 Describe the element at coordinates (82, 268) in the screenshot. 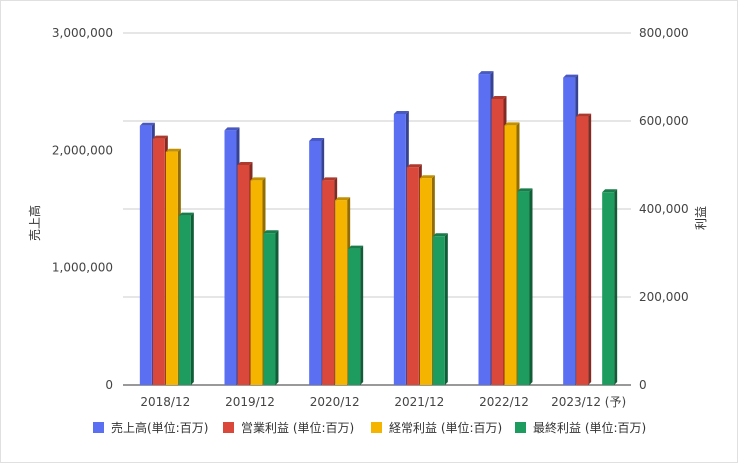

I see `left-tick-label: 1,000,000` at that location.